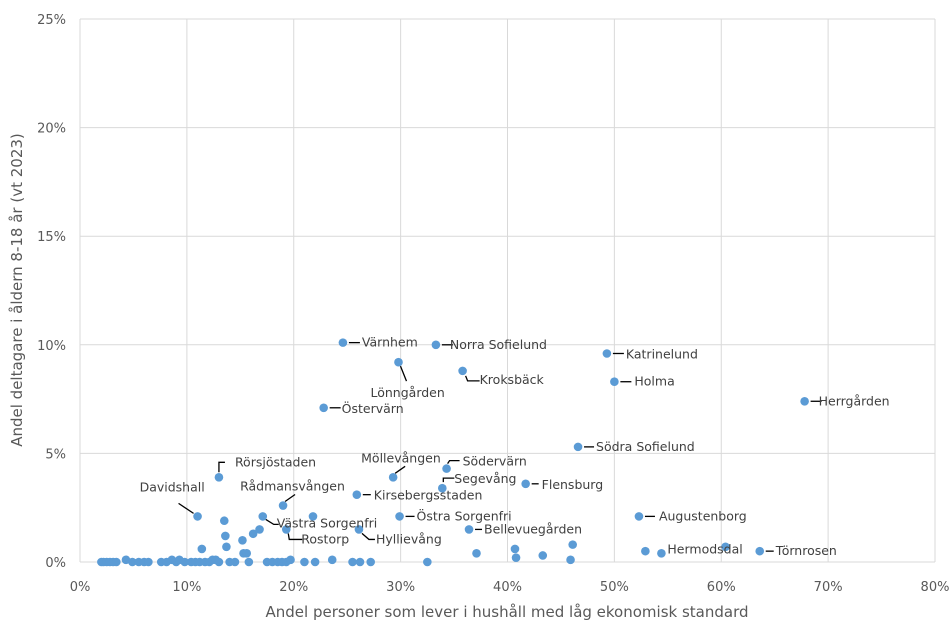  I want to click on x-tick-label: 70%, so click(828, 587).